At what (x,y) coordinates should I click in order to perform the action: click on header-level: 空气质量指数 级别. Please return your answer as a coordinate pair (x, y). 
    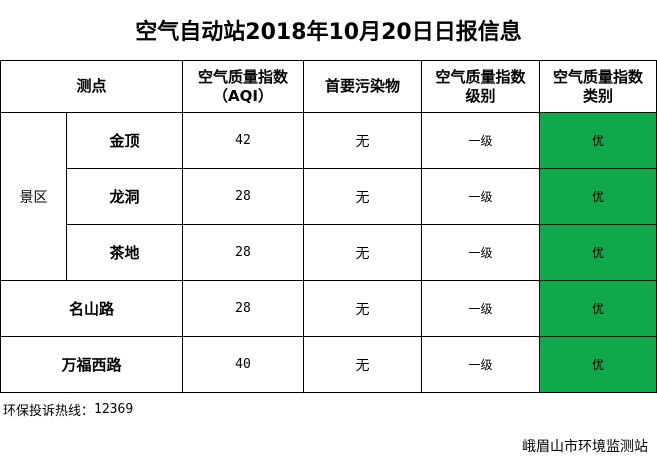
    Looking at the image, I should click on (480, 86).